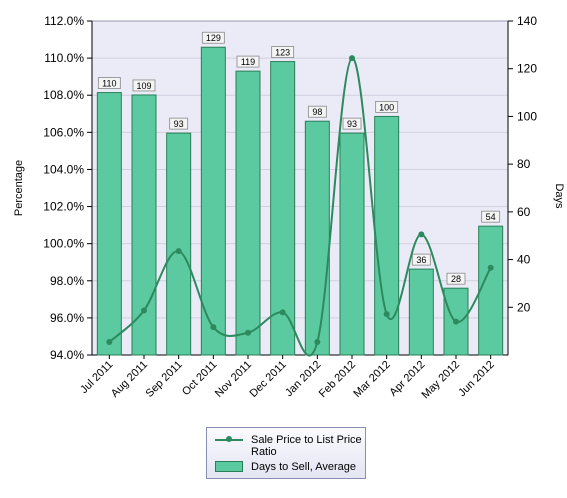 The height and width of the screenshot is (498, 567). I want to click on data-label: 54, so click(491, 217).